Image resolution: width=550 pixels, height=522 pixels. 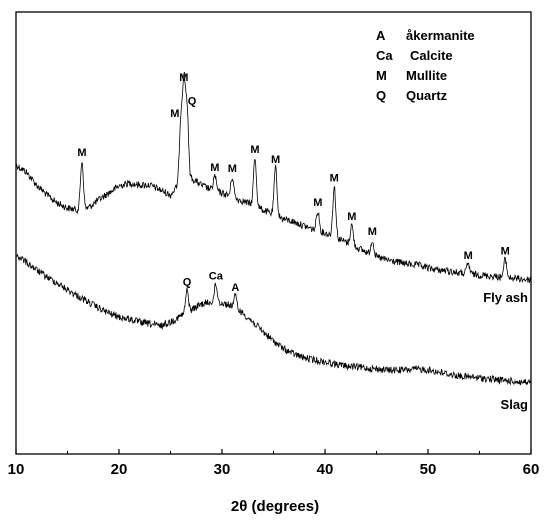 I want to click on x-tick-label: 40, so click(x=325, y=469).